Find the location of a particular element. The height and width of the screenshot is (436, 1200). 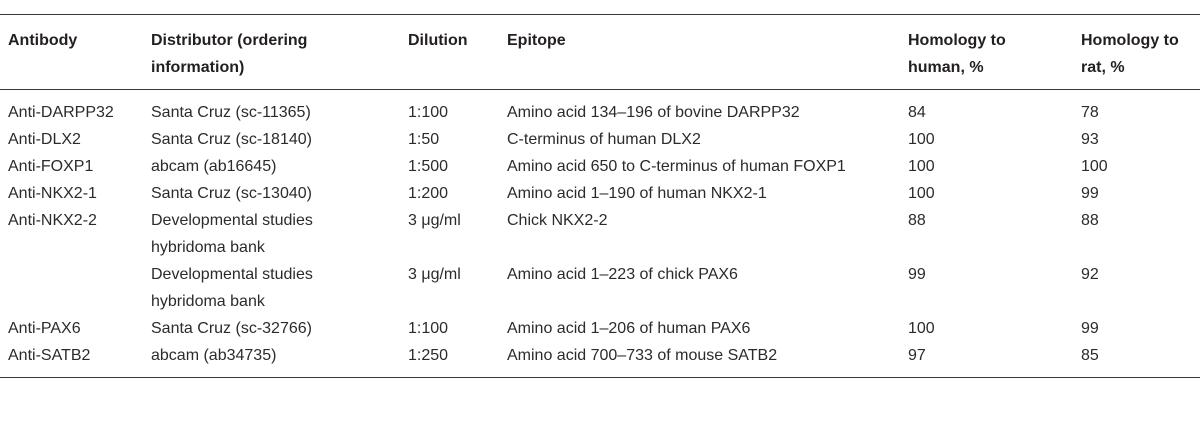

cell-antibody-text: Anti-PAX6 is located at coordinates (44, 328).